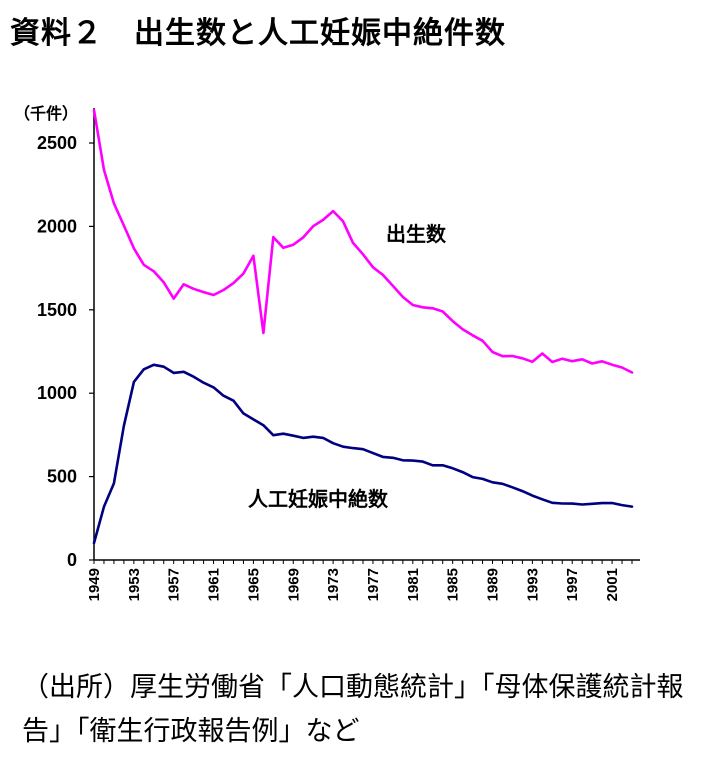  I want to click on x-tick-label: 1953, so click(134, 584).